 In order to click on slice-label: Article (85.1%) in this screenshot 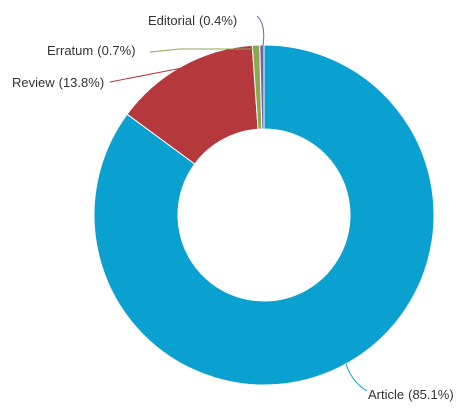, I will do `click(411, 394)`.